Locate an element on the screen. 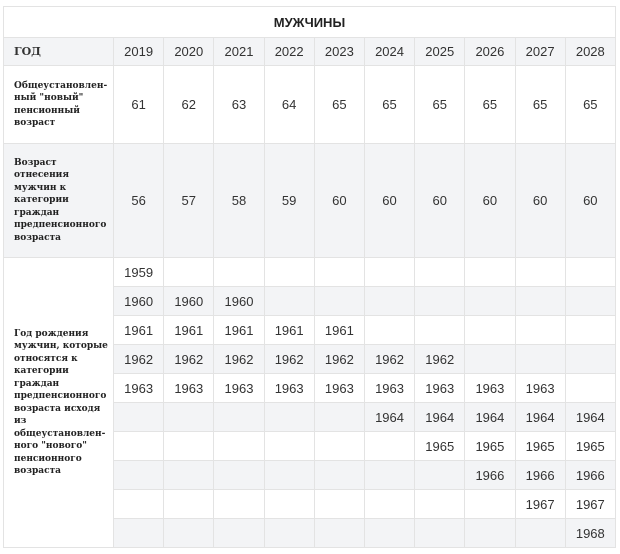  year-cell: 2028 is located at coordinates (590, 51).